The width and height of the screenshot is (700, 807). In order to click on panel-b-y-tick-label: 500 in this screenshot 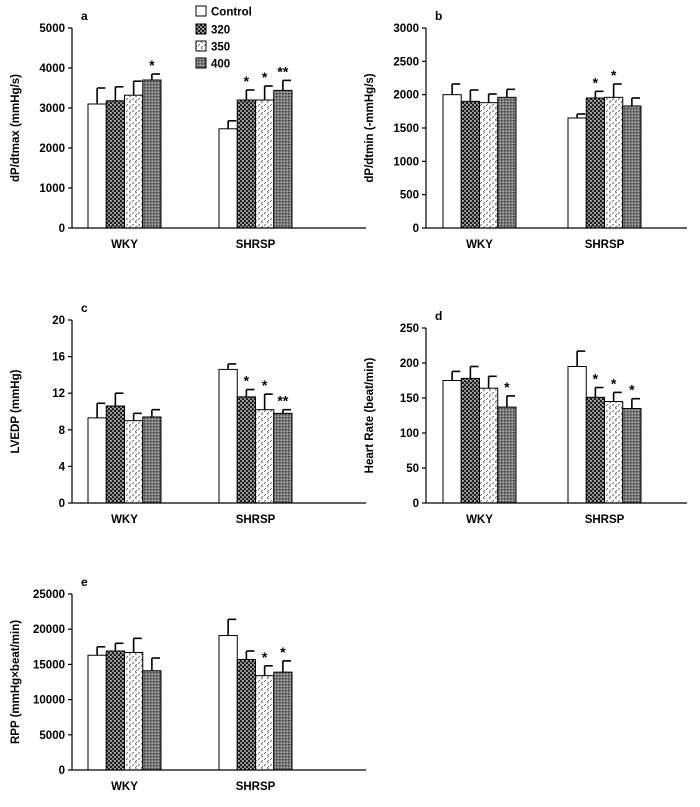, I will do `click(409, 196)`.